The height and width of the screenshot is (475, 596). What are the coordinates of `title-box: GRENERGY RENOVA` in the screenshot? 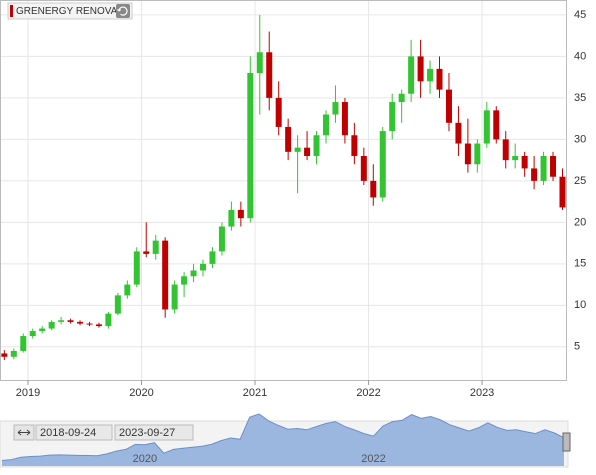 It's located at (70, 11).